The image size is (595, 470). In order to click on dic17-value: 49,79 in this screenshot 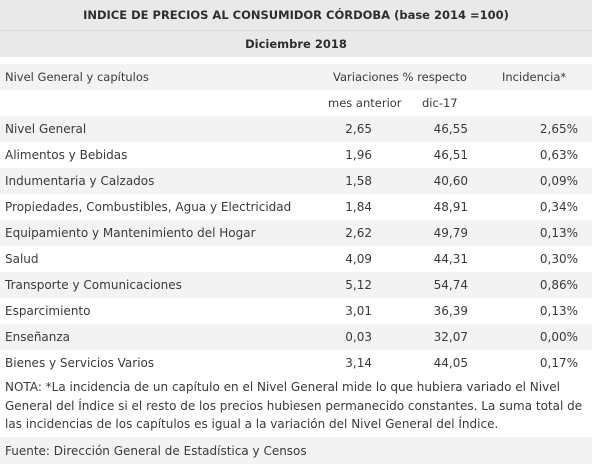, I will do `click(450, 233)`.